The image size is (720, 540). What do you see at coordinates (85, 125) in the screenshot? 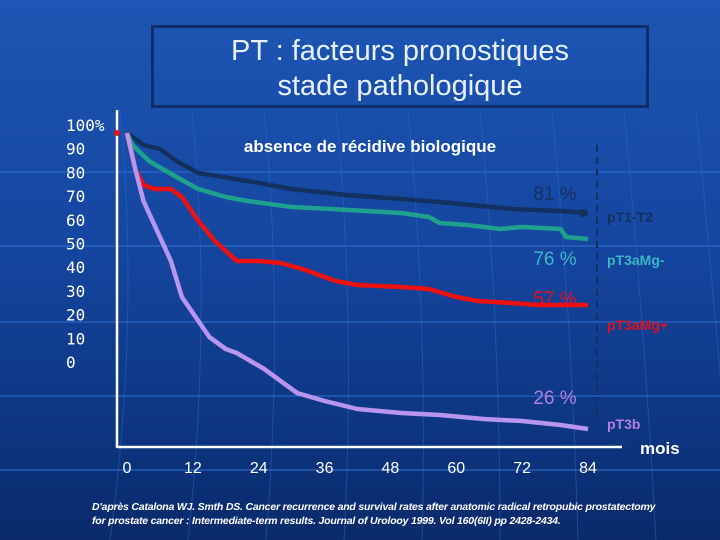
I see `y-tick-label: 100%` at bounding box center [85, 125].